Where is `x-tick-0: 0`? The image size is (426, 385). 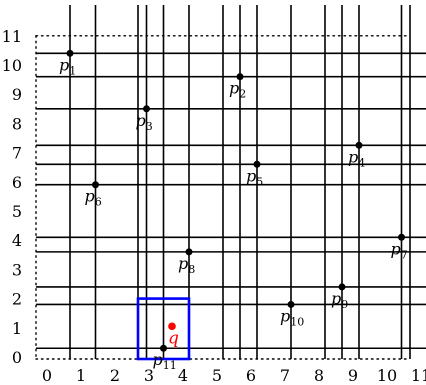 x-tick-0: 0 is located at coordinates (47, 375).